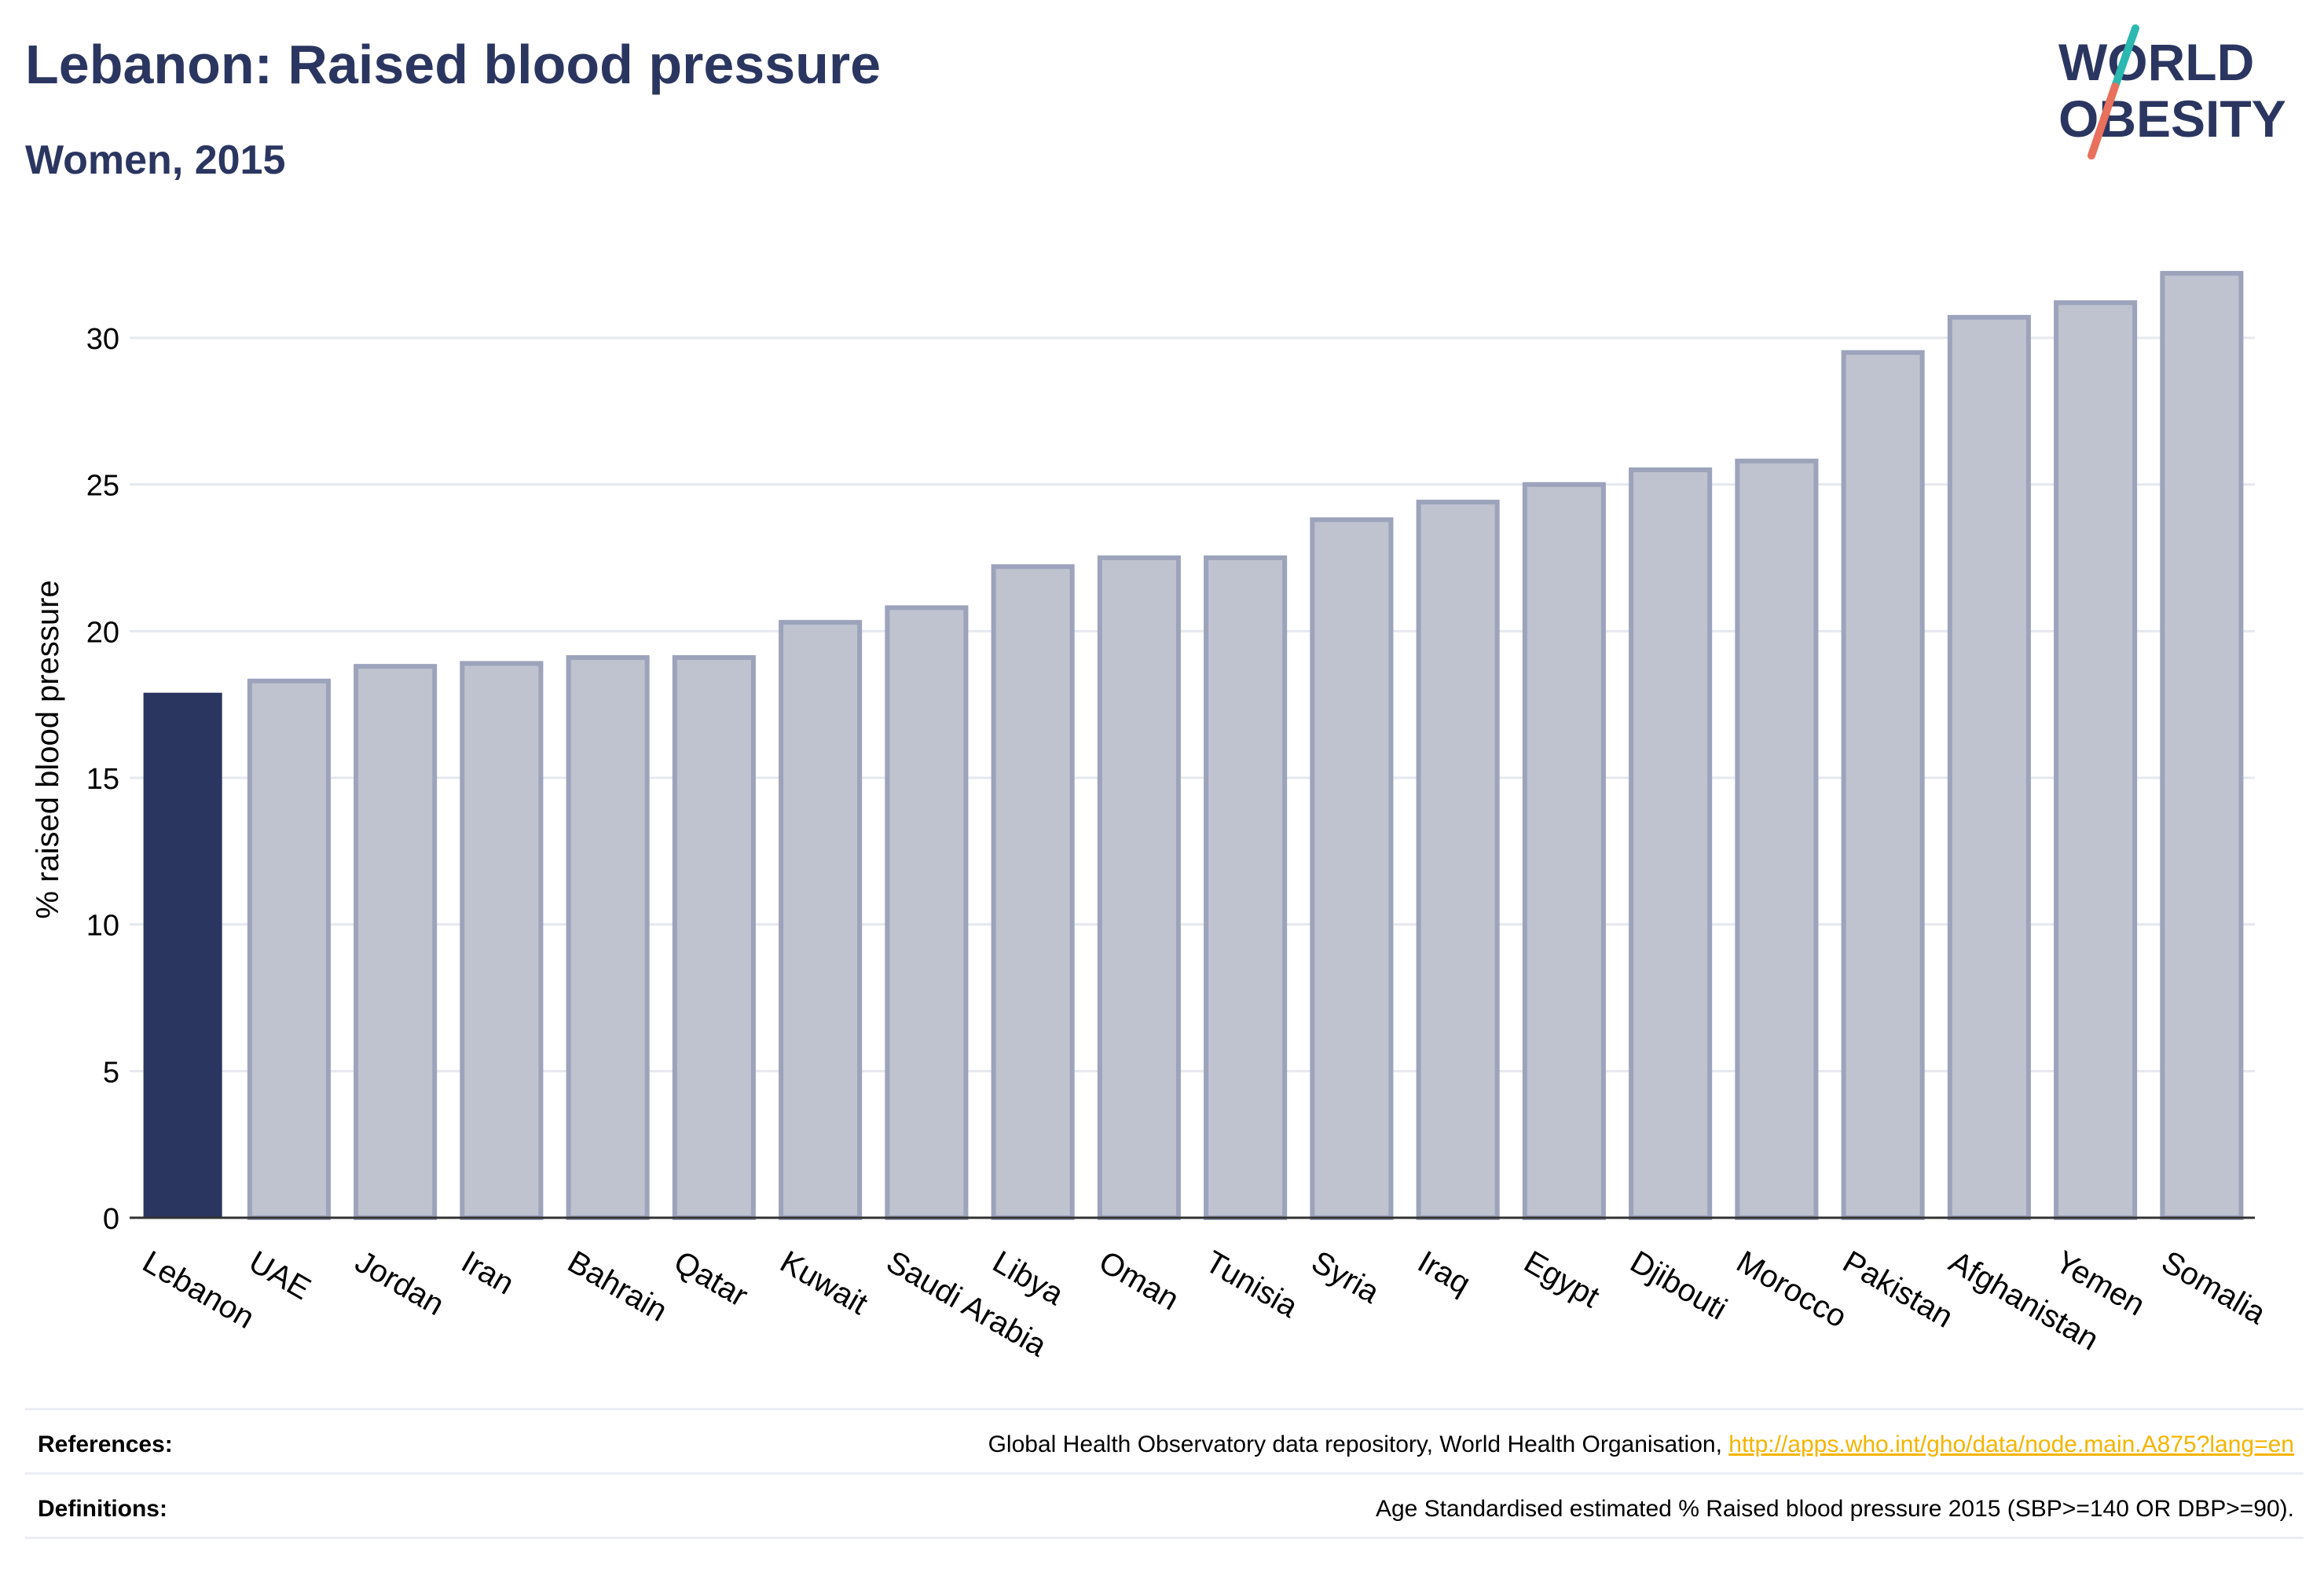 The height and width of the screenshot is (1576, 2324). I want to click on bar-afghanistan, so click(1989, 767).